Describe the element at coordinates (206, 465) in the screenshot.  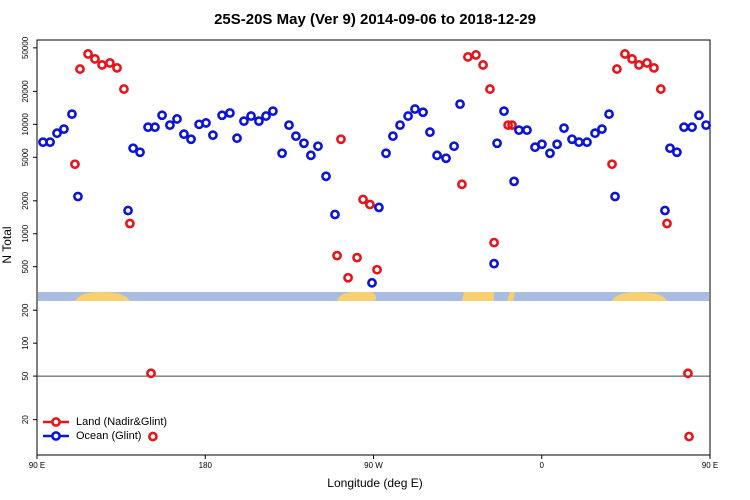
I see `x-tick-label: 180` at that location.